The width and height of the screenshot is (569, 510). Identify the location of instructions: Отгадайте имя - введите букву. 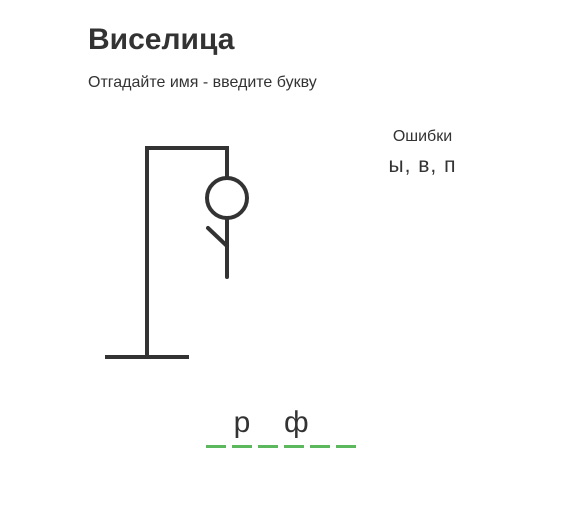
(202, 82).